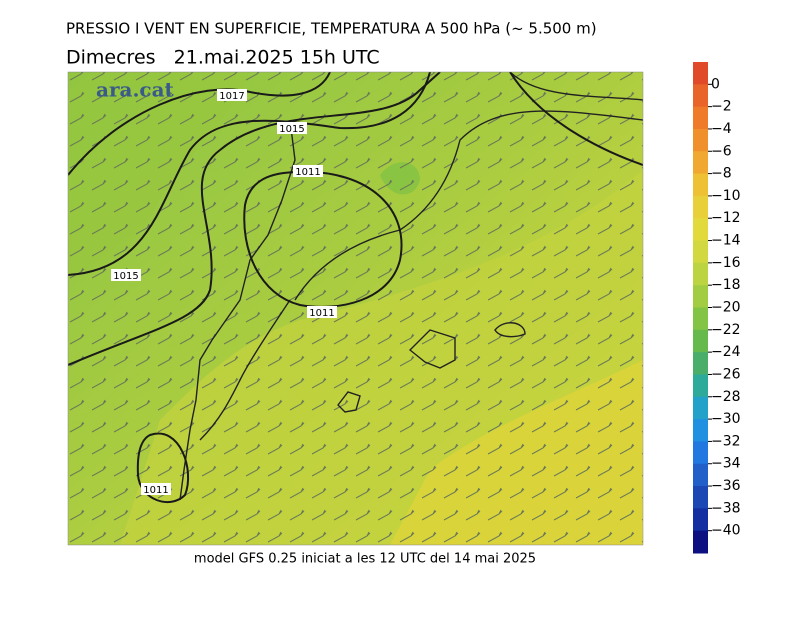 The height and width of the screenshot is (621, 800). What do you see at coordinates (726, 352) in the screenshot?
I see `colorbar-label: −24` at bounding box center [726, 352].